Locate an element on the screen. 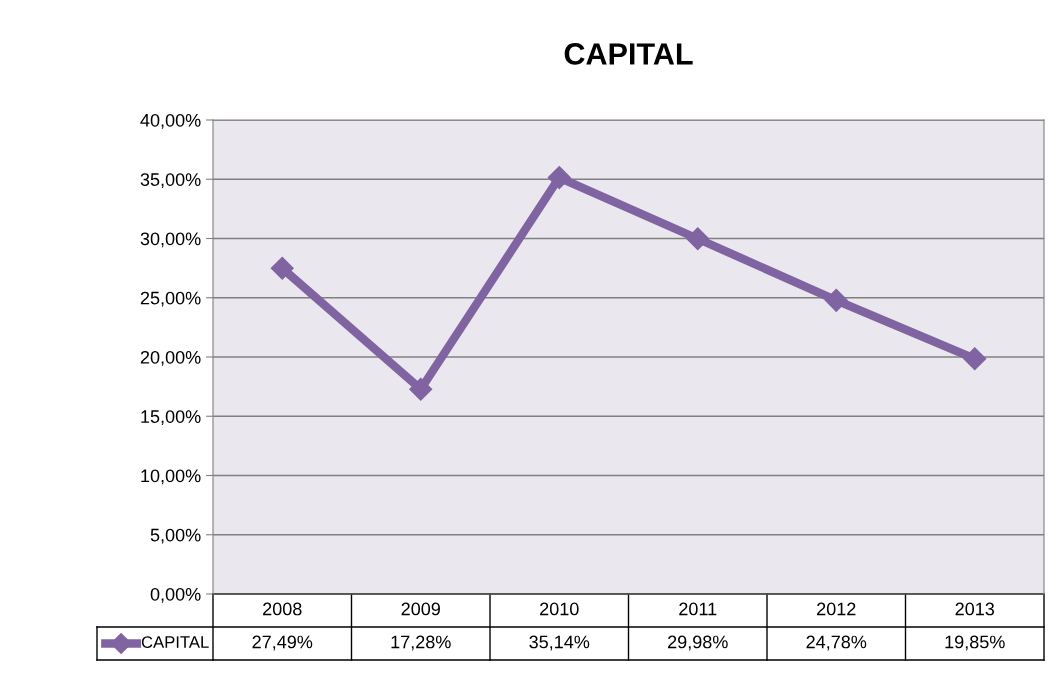  data-label: 27,49% is located at coordinates (282, 643).